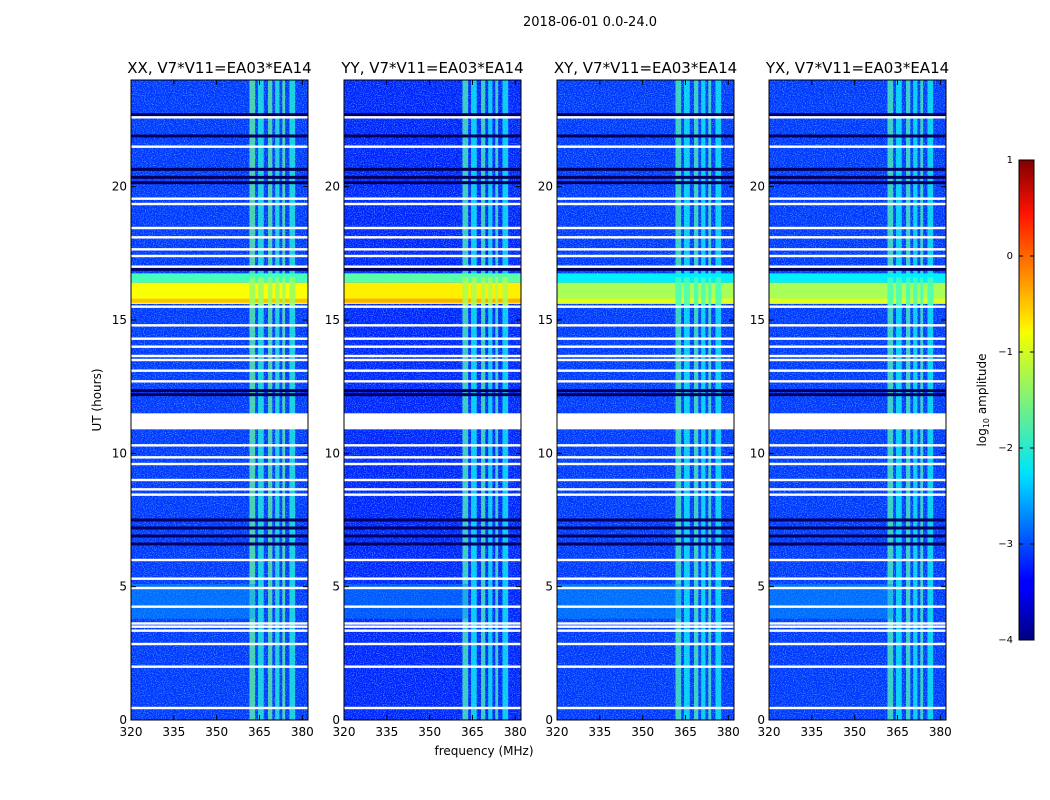  I want to click on x-tick-label: 335, so click(386, 732).